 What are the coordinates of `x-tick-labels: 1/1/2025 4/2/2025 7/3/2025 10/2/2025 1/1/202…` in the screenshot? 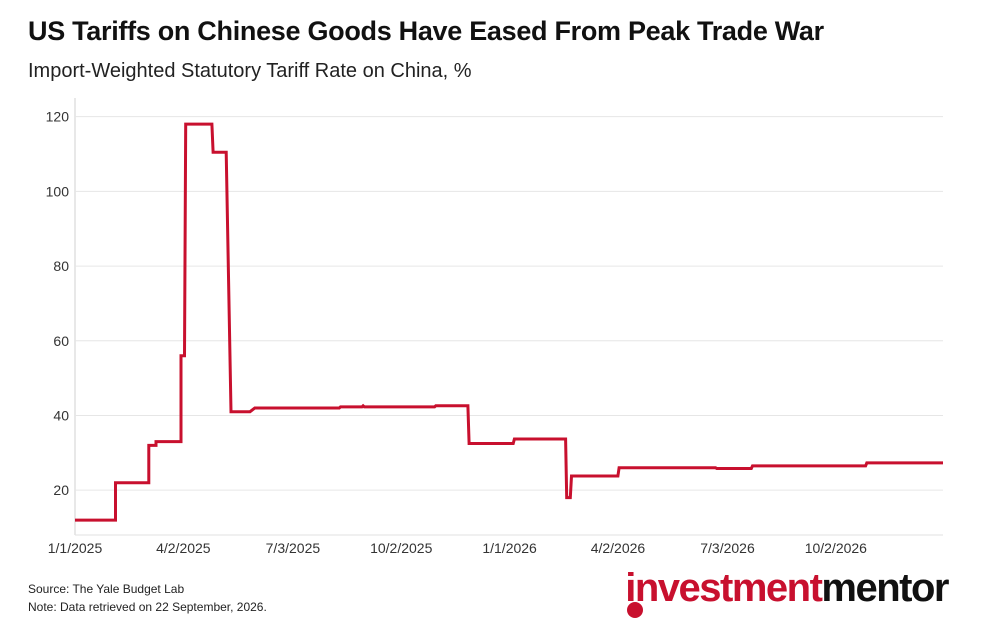 It's located at (457, 548).